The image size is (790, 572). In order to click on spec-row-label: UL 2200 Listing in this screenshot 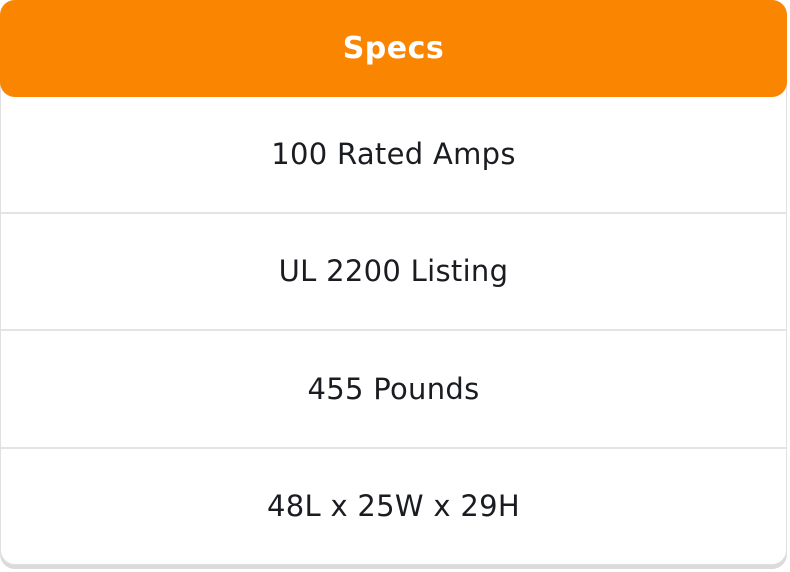, I will do `click(393, 271)`.